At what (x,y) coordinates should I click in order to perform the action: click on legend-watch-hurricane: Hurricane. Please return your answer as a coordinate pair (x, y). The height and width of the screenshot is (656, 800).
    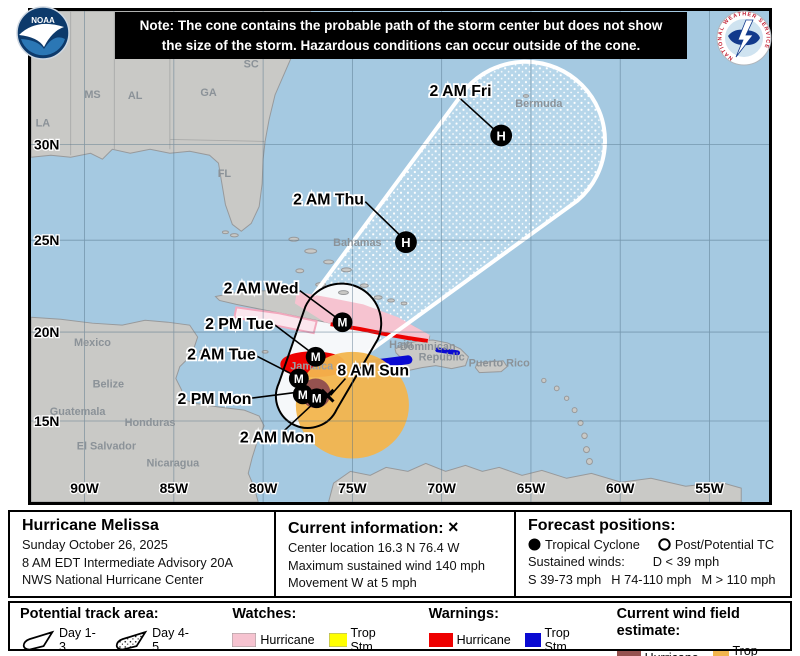
    Looking at the image, I should click on (273, 640).